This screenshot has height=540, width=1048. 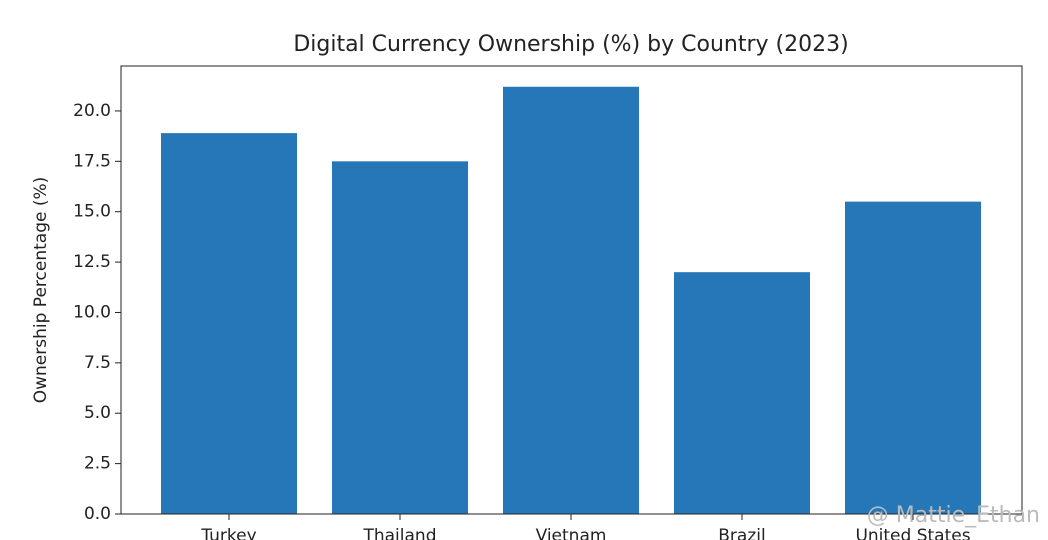 I want to click on x-tick-label: Vietnam, so click(x=571, y=533).